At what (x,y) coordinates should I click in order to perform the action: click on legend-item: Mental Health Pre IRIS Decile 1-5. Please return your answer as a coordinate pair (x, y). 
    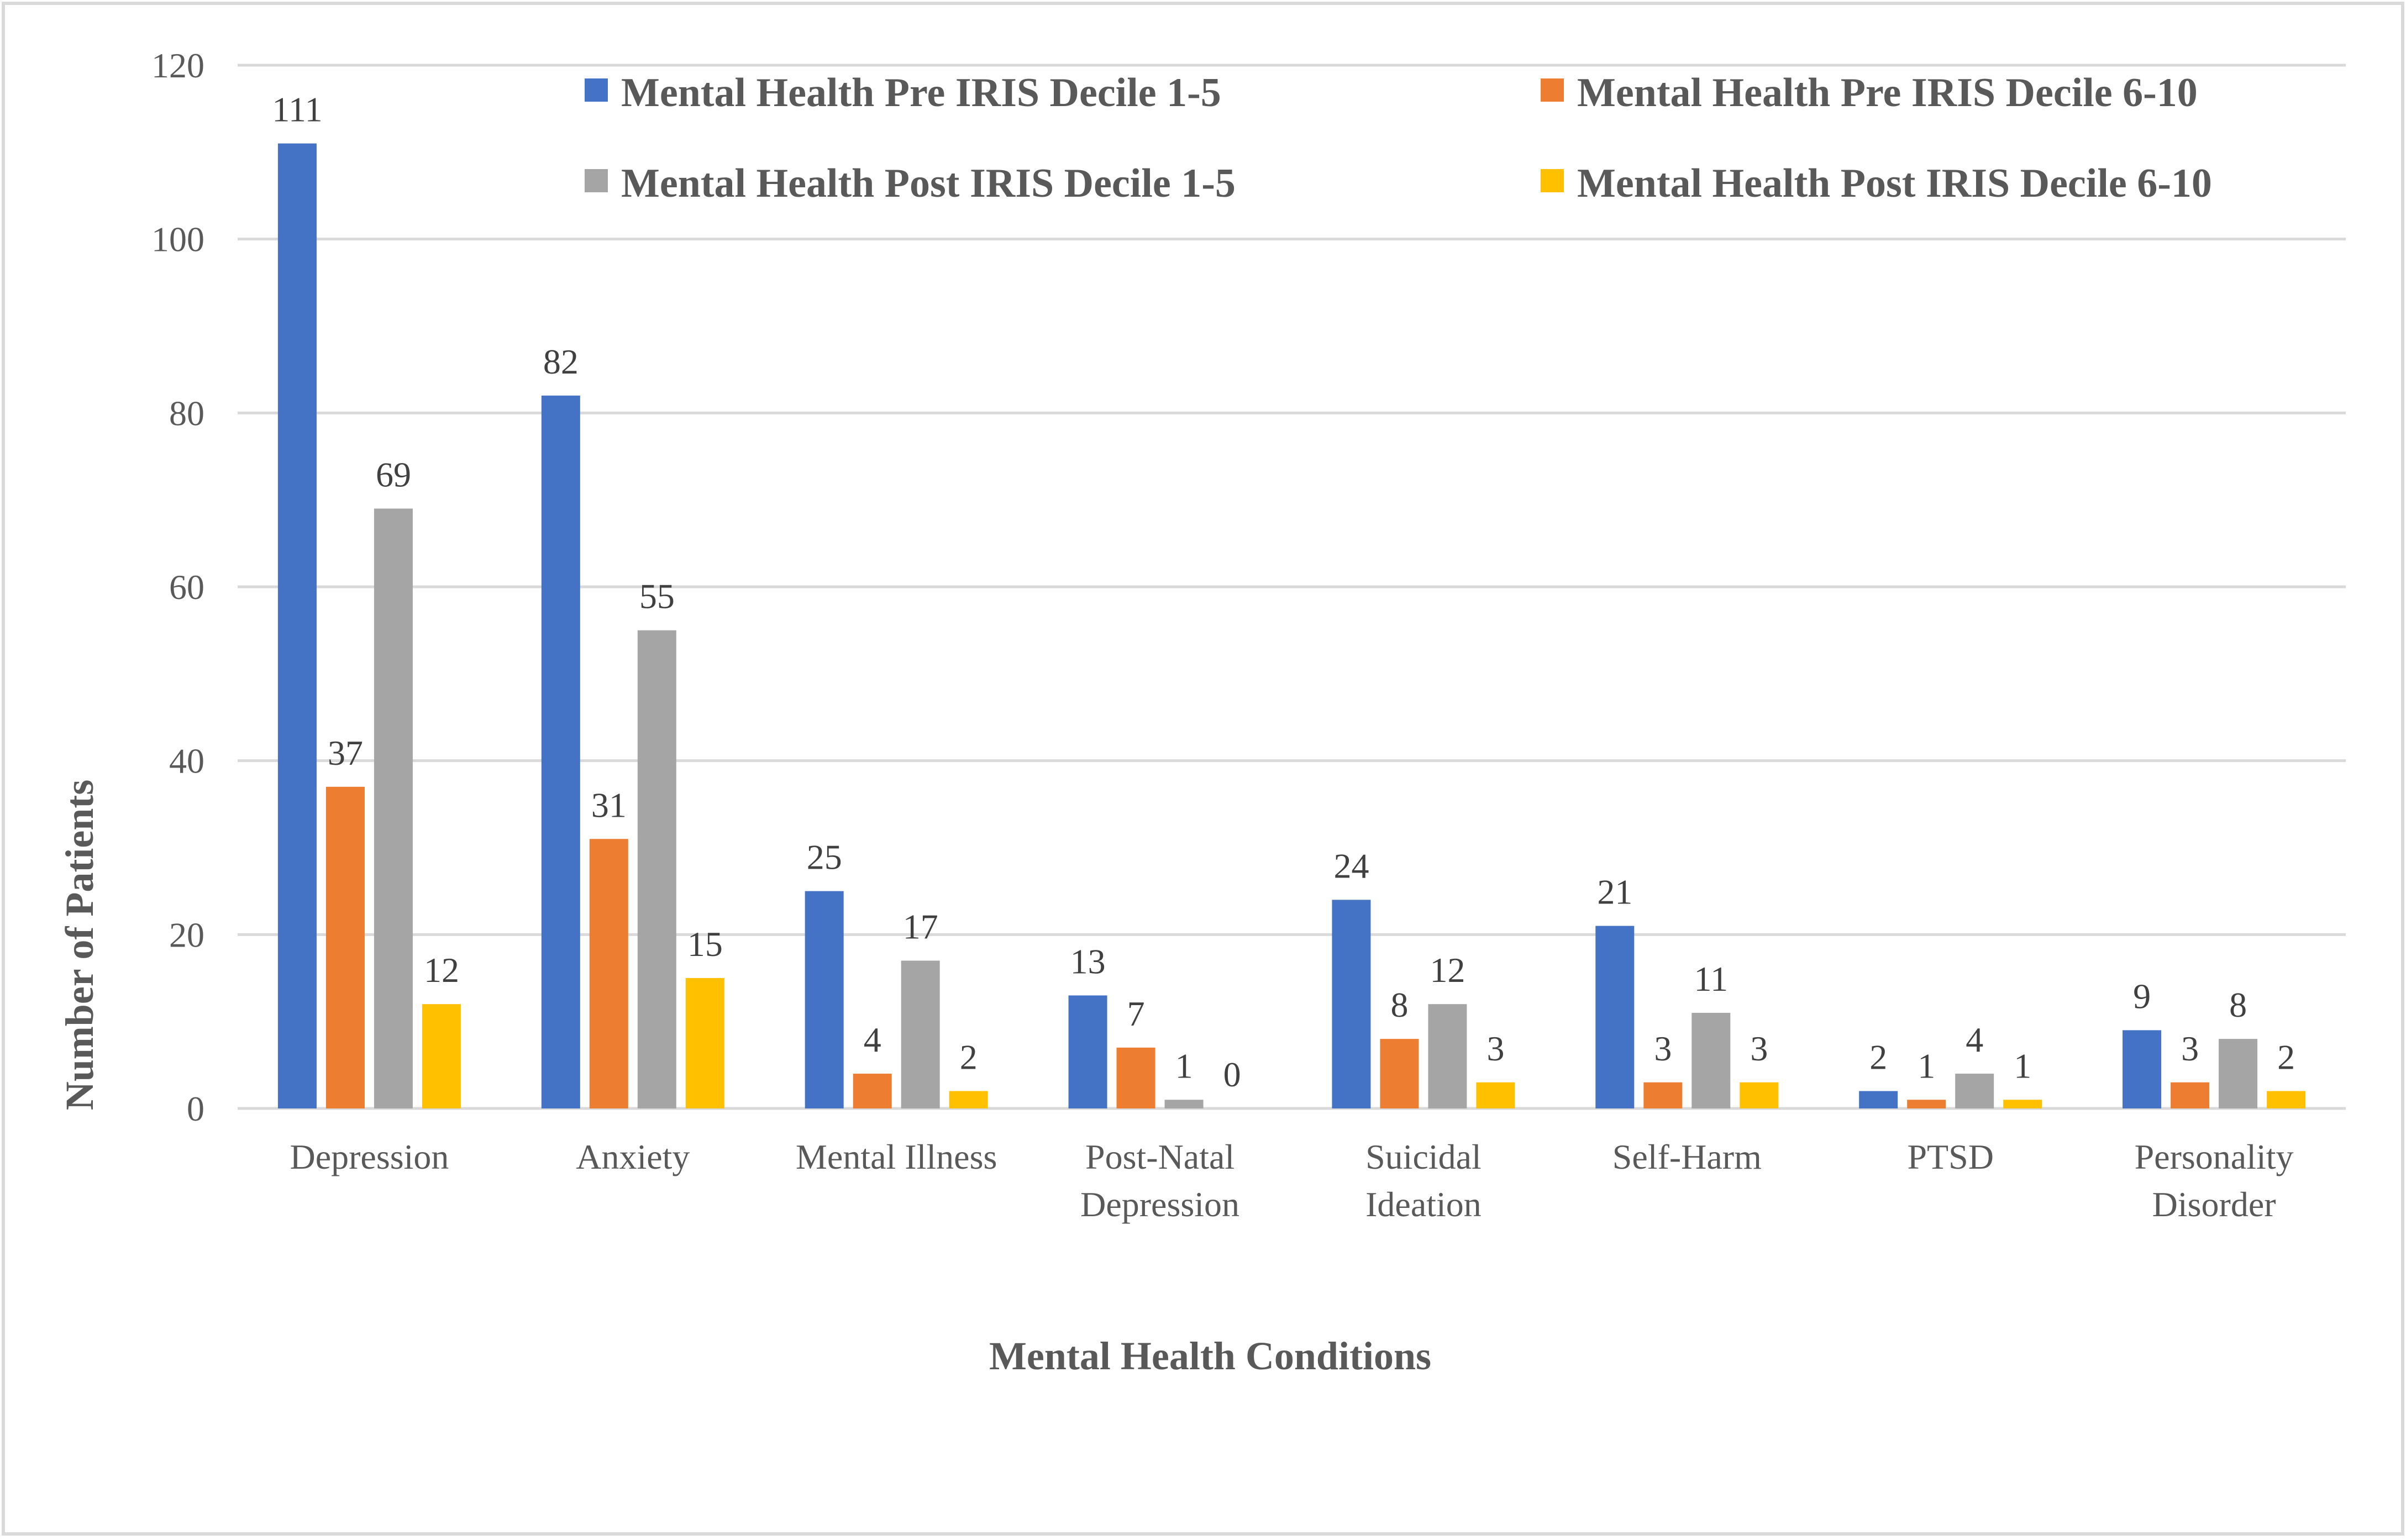
    Looking at the image, I should click on (903, 92).